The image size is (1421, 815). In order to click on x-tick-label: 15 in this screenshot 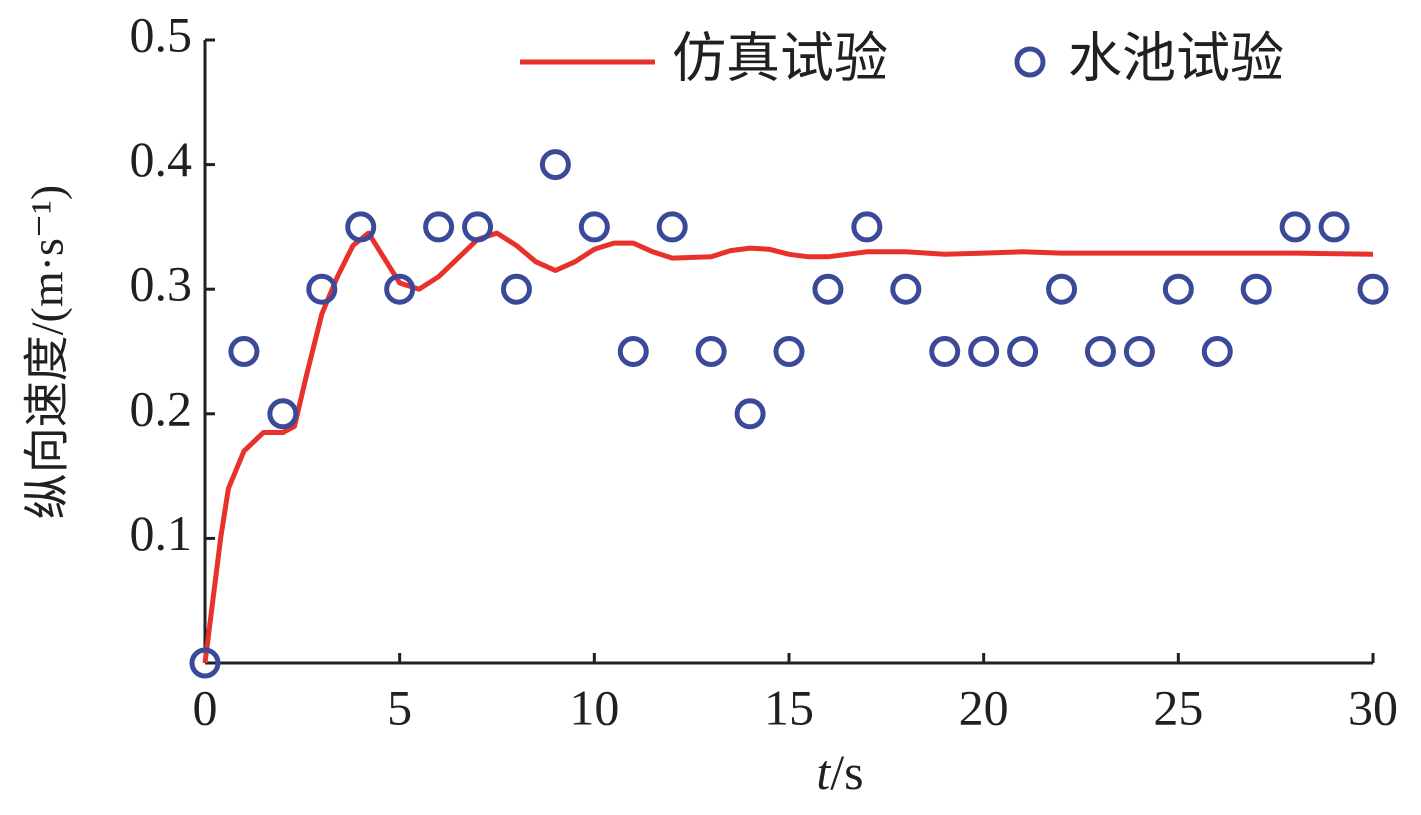, I will do `click(789, 707)`.